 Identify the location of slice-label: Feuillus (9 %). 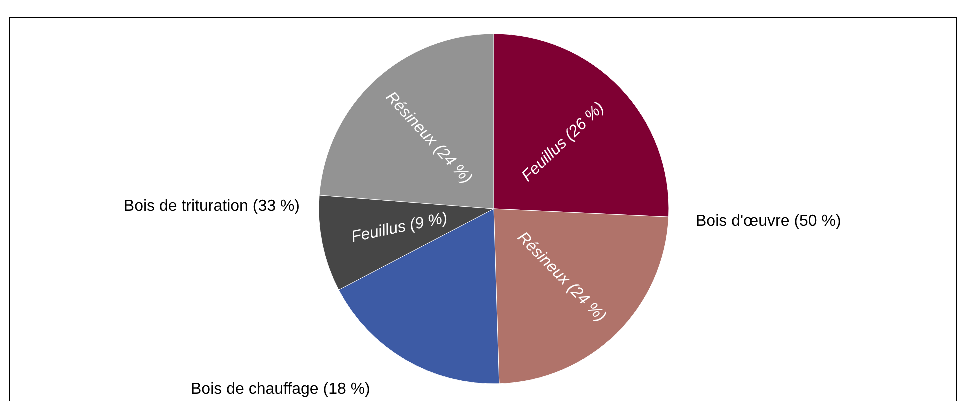
(400, 228).